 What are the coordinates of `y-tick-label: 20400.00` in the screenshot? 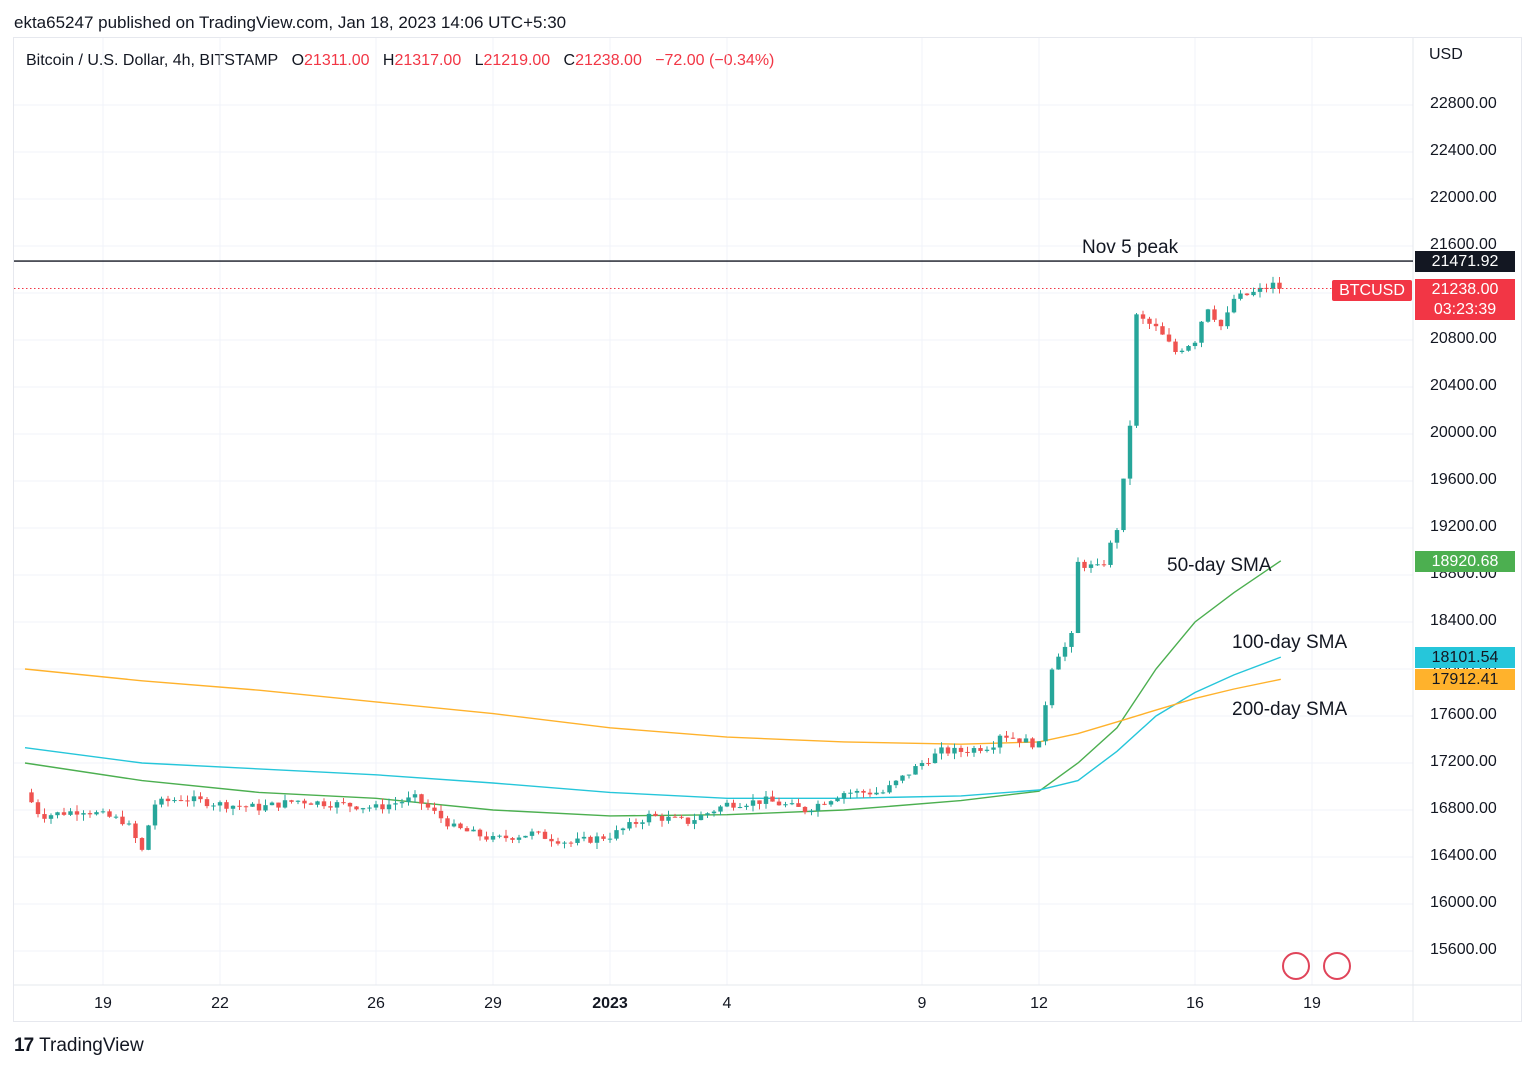 It's located at (1463, 385).